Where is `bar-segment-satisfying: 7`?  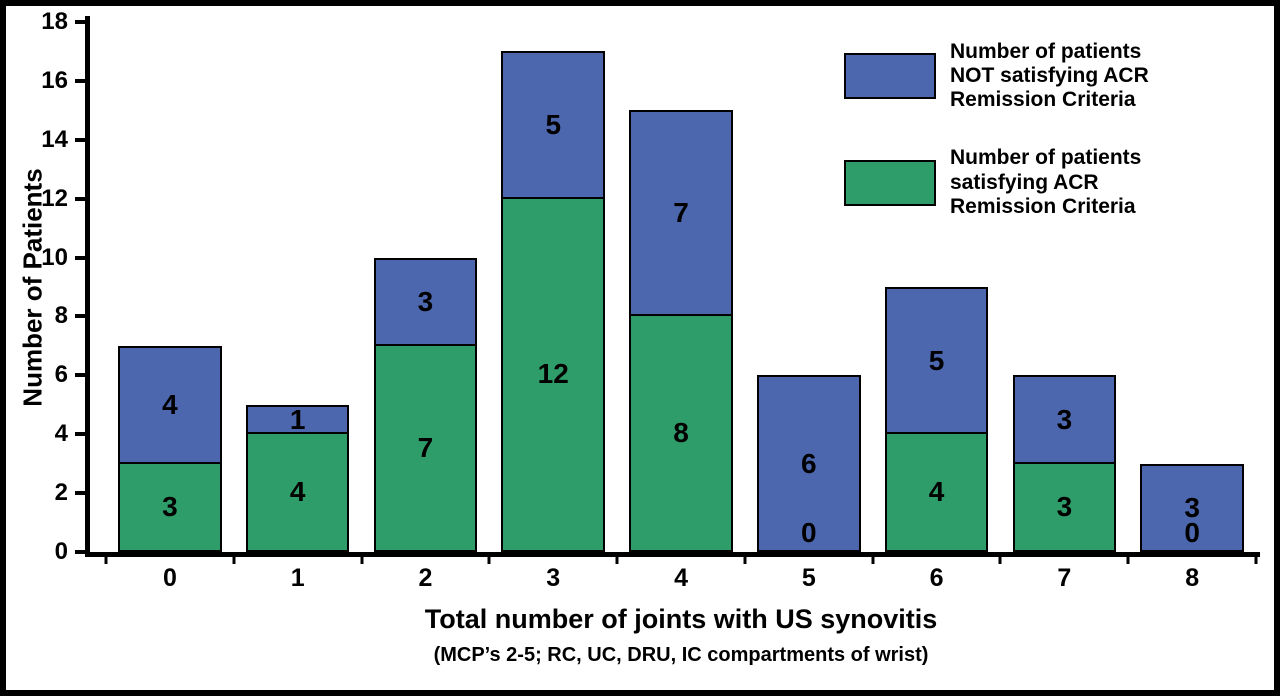 bar-segment-satisfying: 7 is located at coordinates (425, 448).